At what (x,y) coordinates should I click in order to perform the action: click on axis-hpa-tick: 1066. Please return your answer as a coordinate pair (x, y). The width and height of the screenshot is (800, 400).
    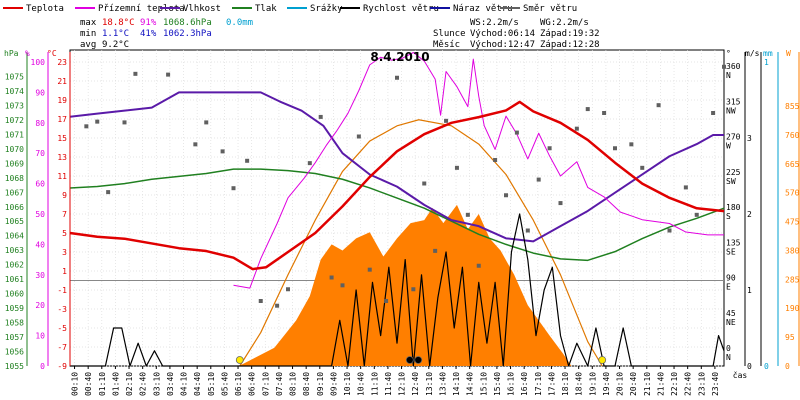
    Looking at the image, I should click on (14, 207).